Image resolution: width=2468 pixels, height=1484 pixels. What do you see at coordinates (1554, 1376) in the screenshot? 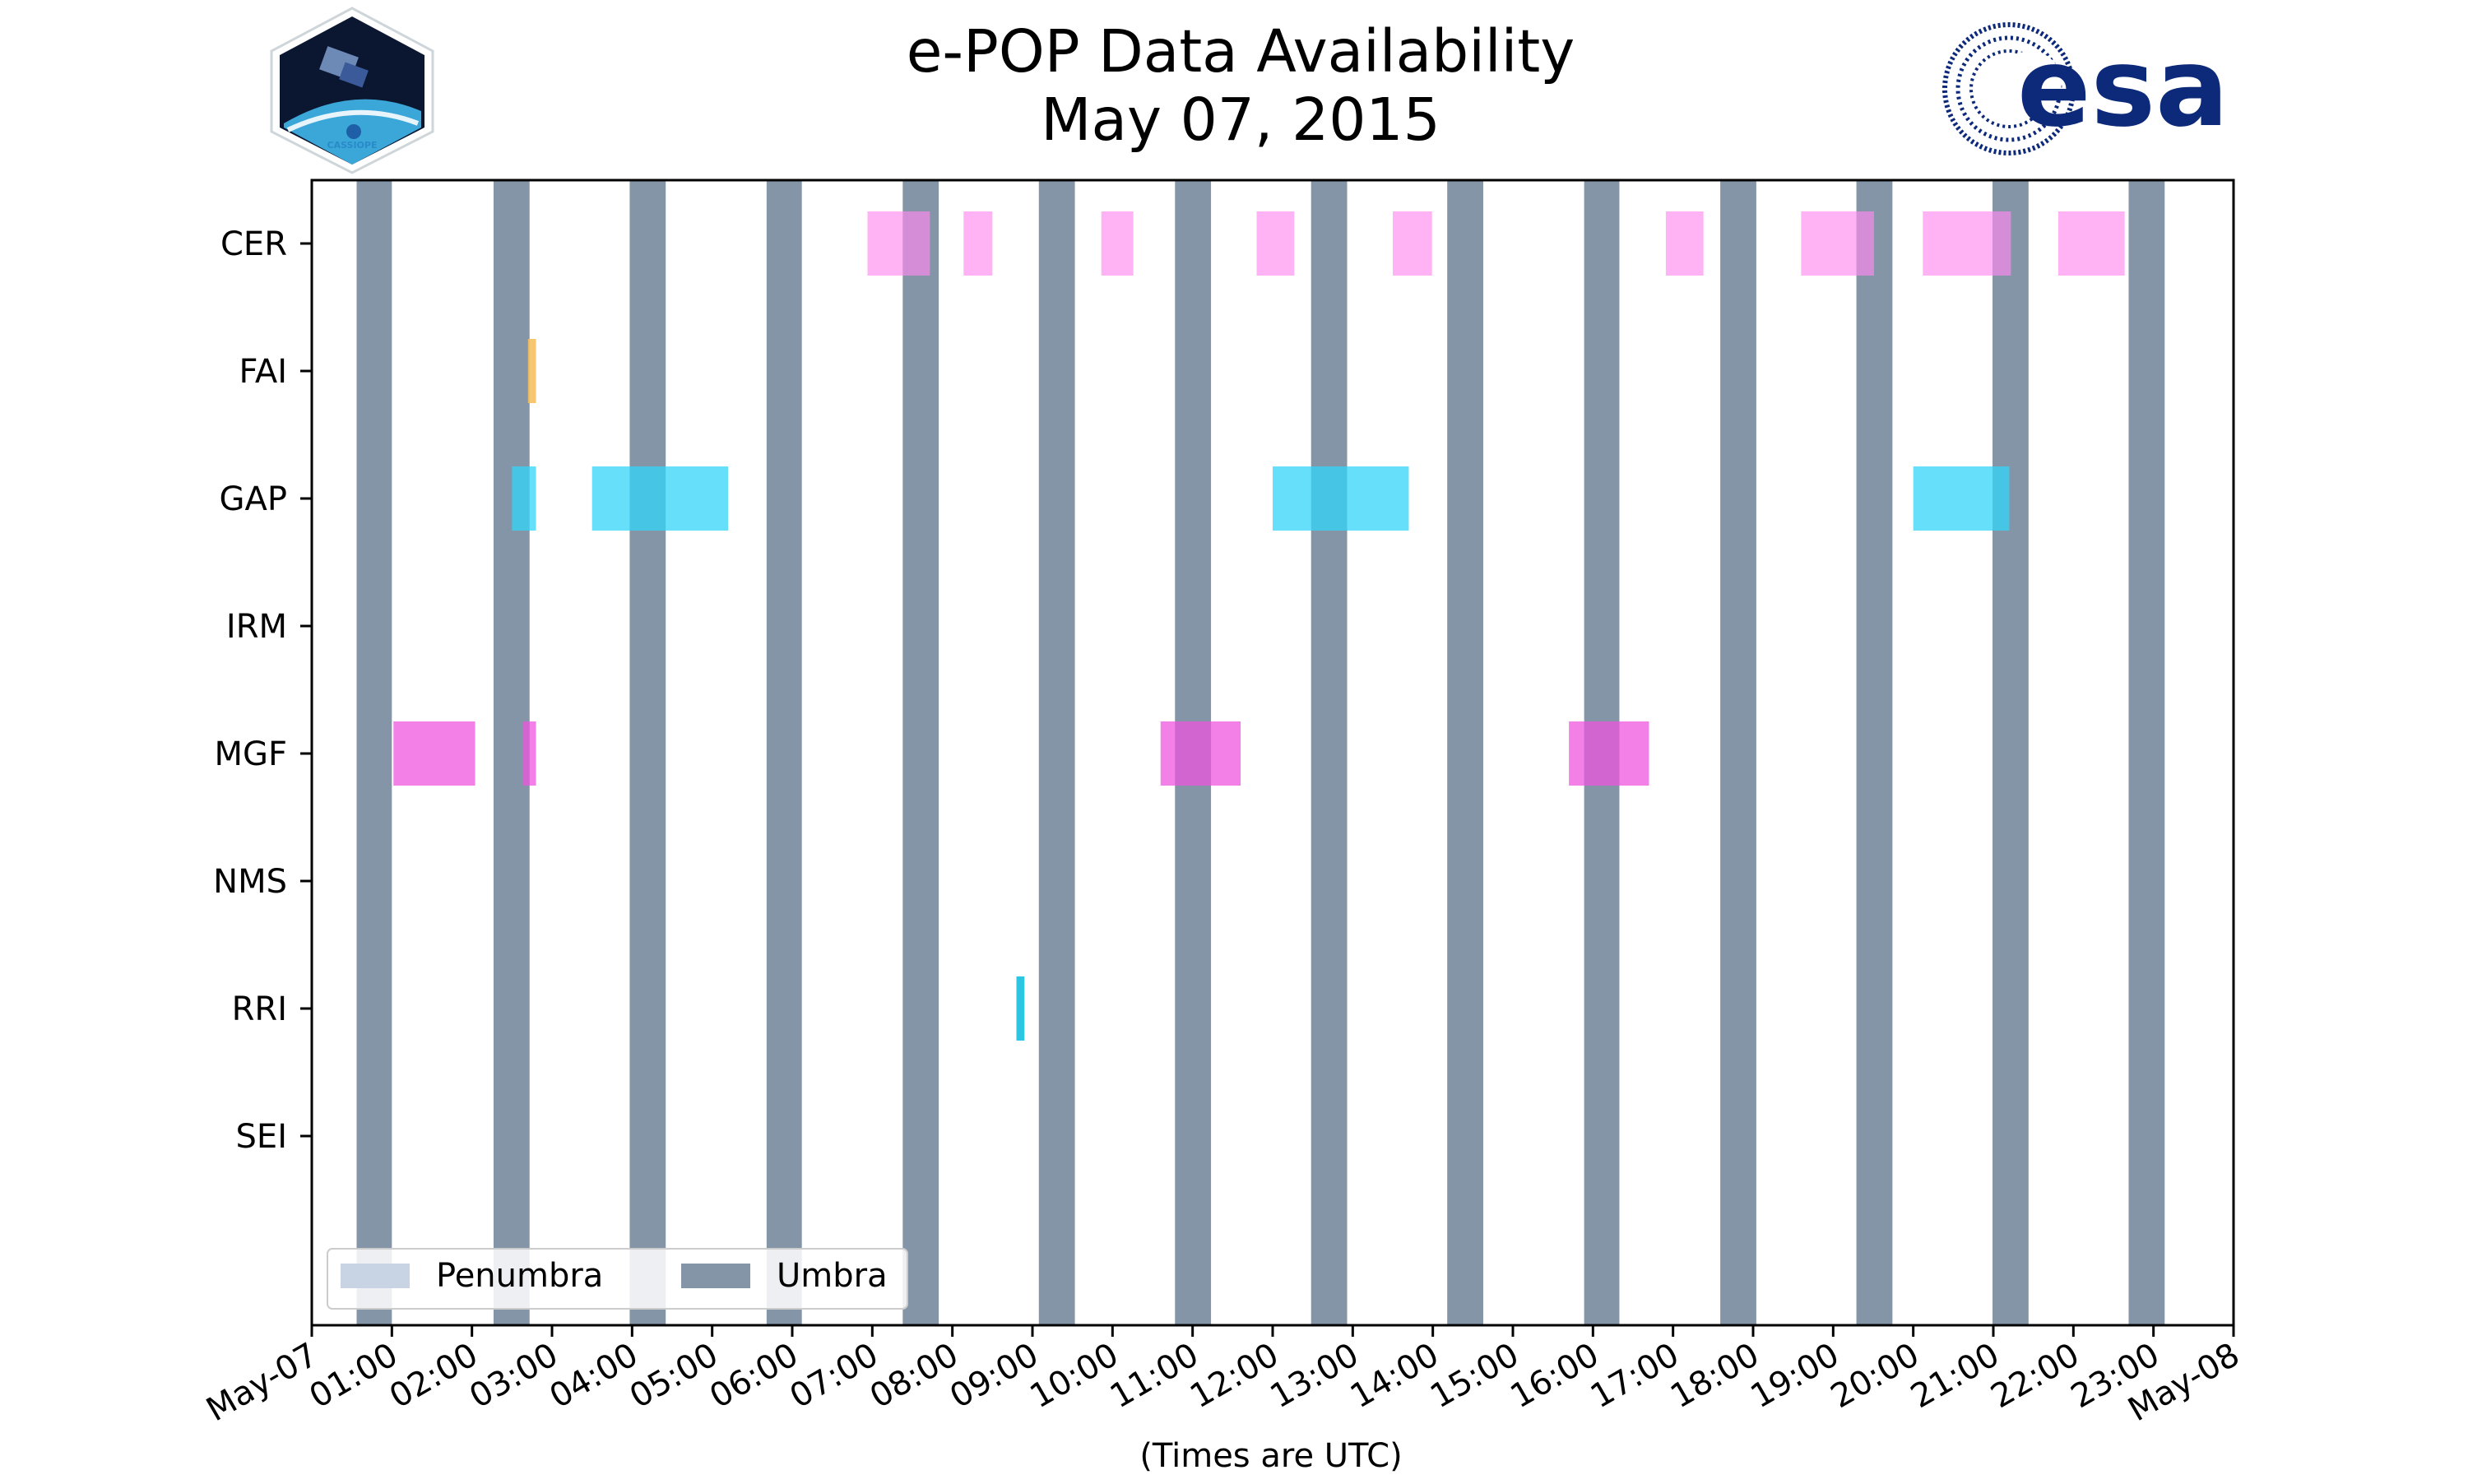
I see `x-tick-label-16: 16:00` at bounding box center [1554, 1376].